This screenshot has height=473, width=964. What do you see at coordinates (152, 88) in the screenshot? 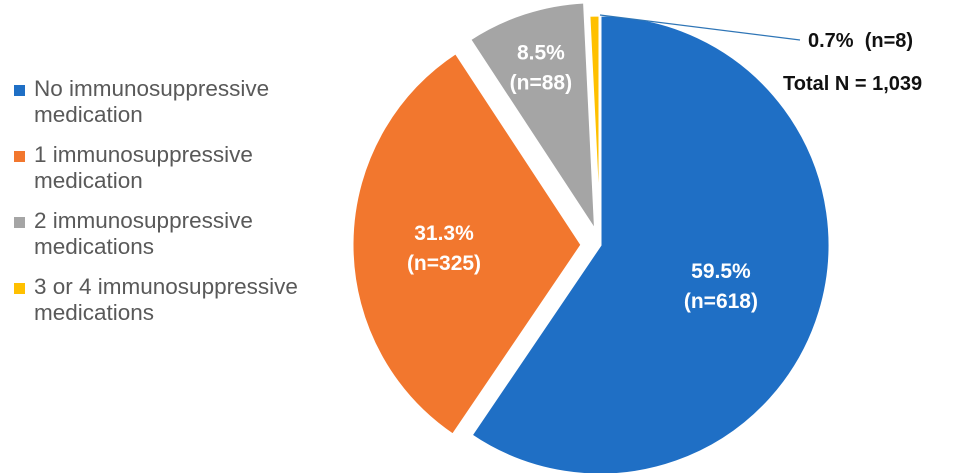
I see `legend-label-line1: No immunosuppressive` at bounding box center [152, 88].